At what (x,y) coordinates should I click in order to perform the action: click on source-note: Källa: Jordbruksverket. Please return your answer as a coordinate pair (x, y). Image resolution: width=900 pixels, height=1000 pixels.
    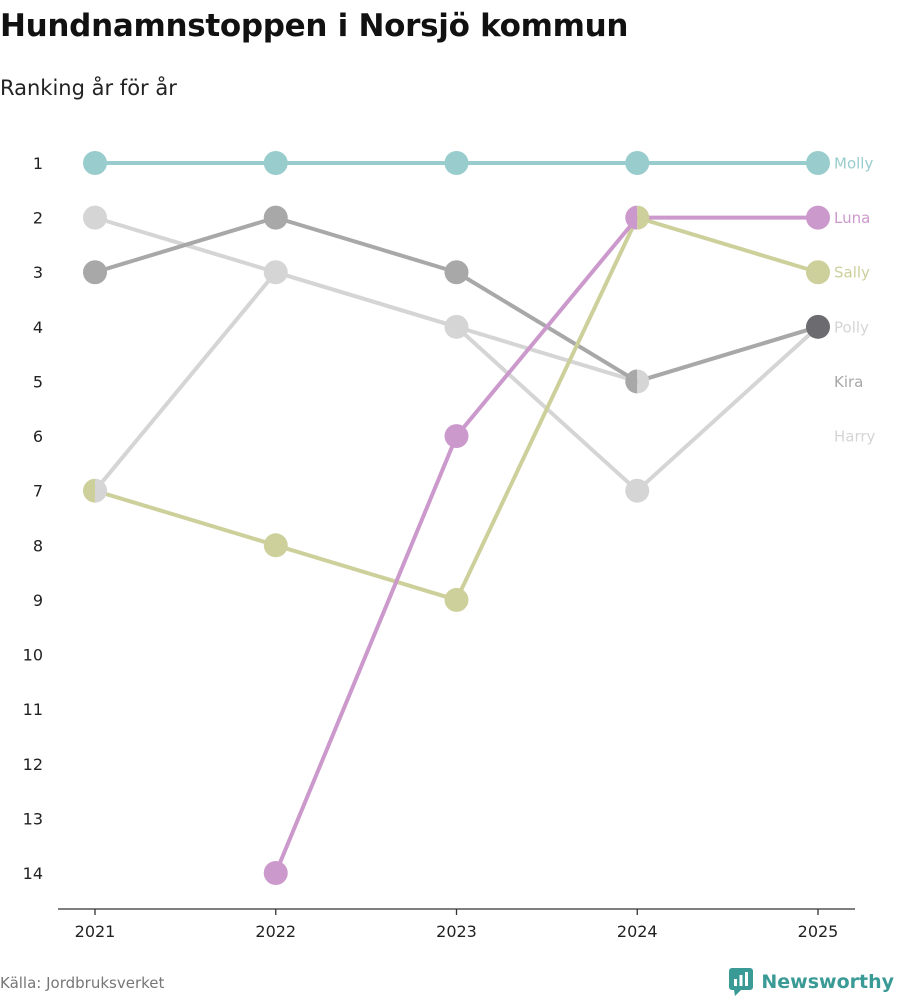
    Looking at the image, I should click on (82, 983).